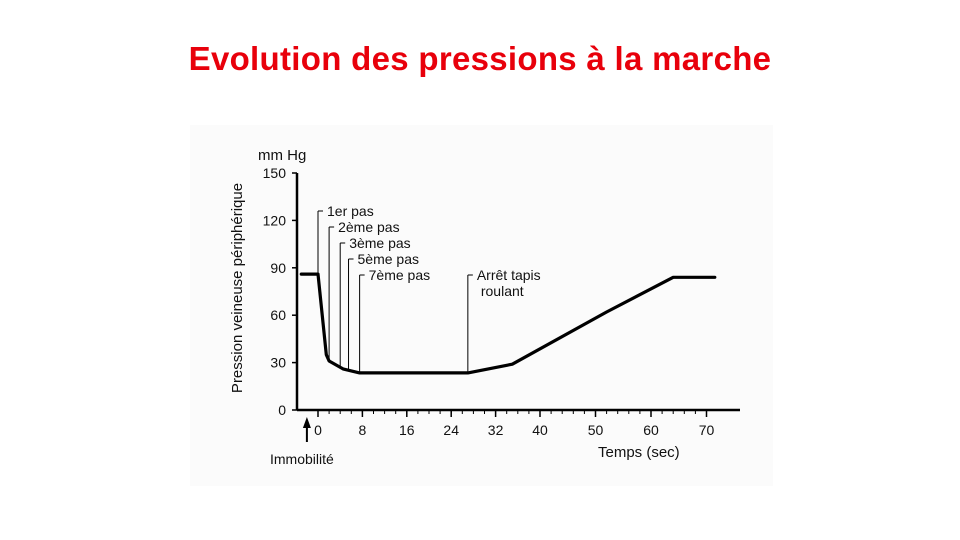  Describe the element at coordinates (350, 211) in the screenshot. I see `annotation-label: 1er pas` at that location.